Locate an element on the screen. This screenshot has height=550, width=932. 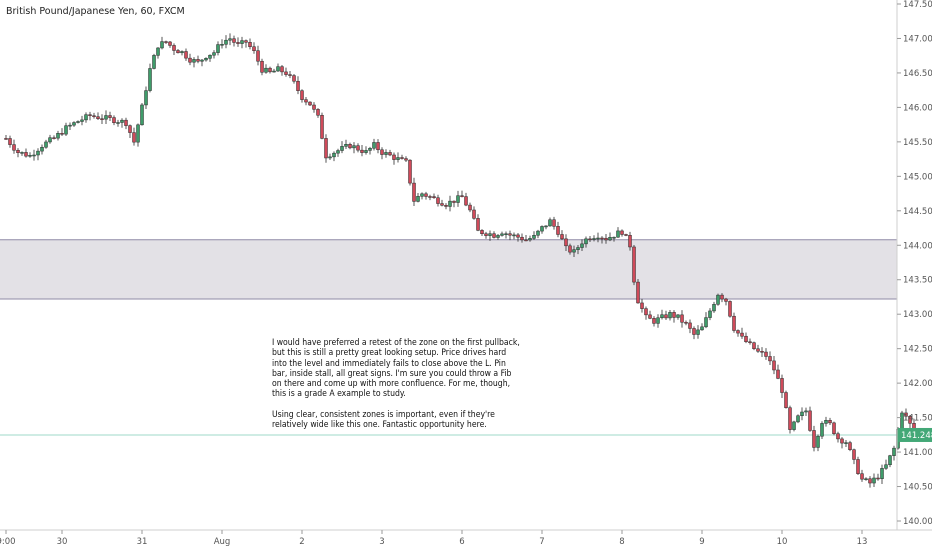
time-axis-label: 31 is located at coordinates (142, 542).